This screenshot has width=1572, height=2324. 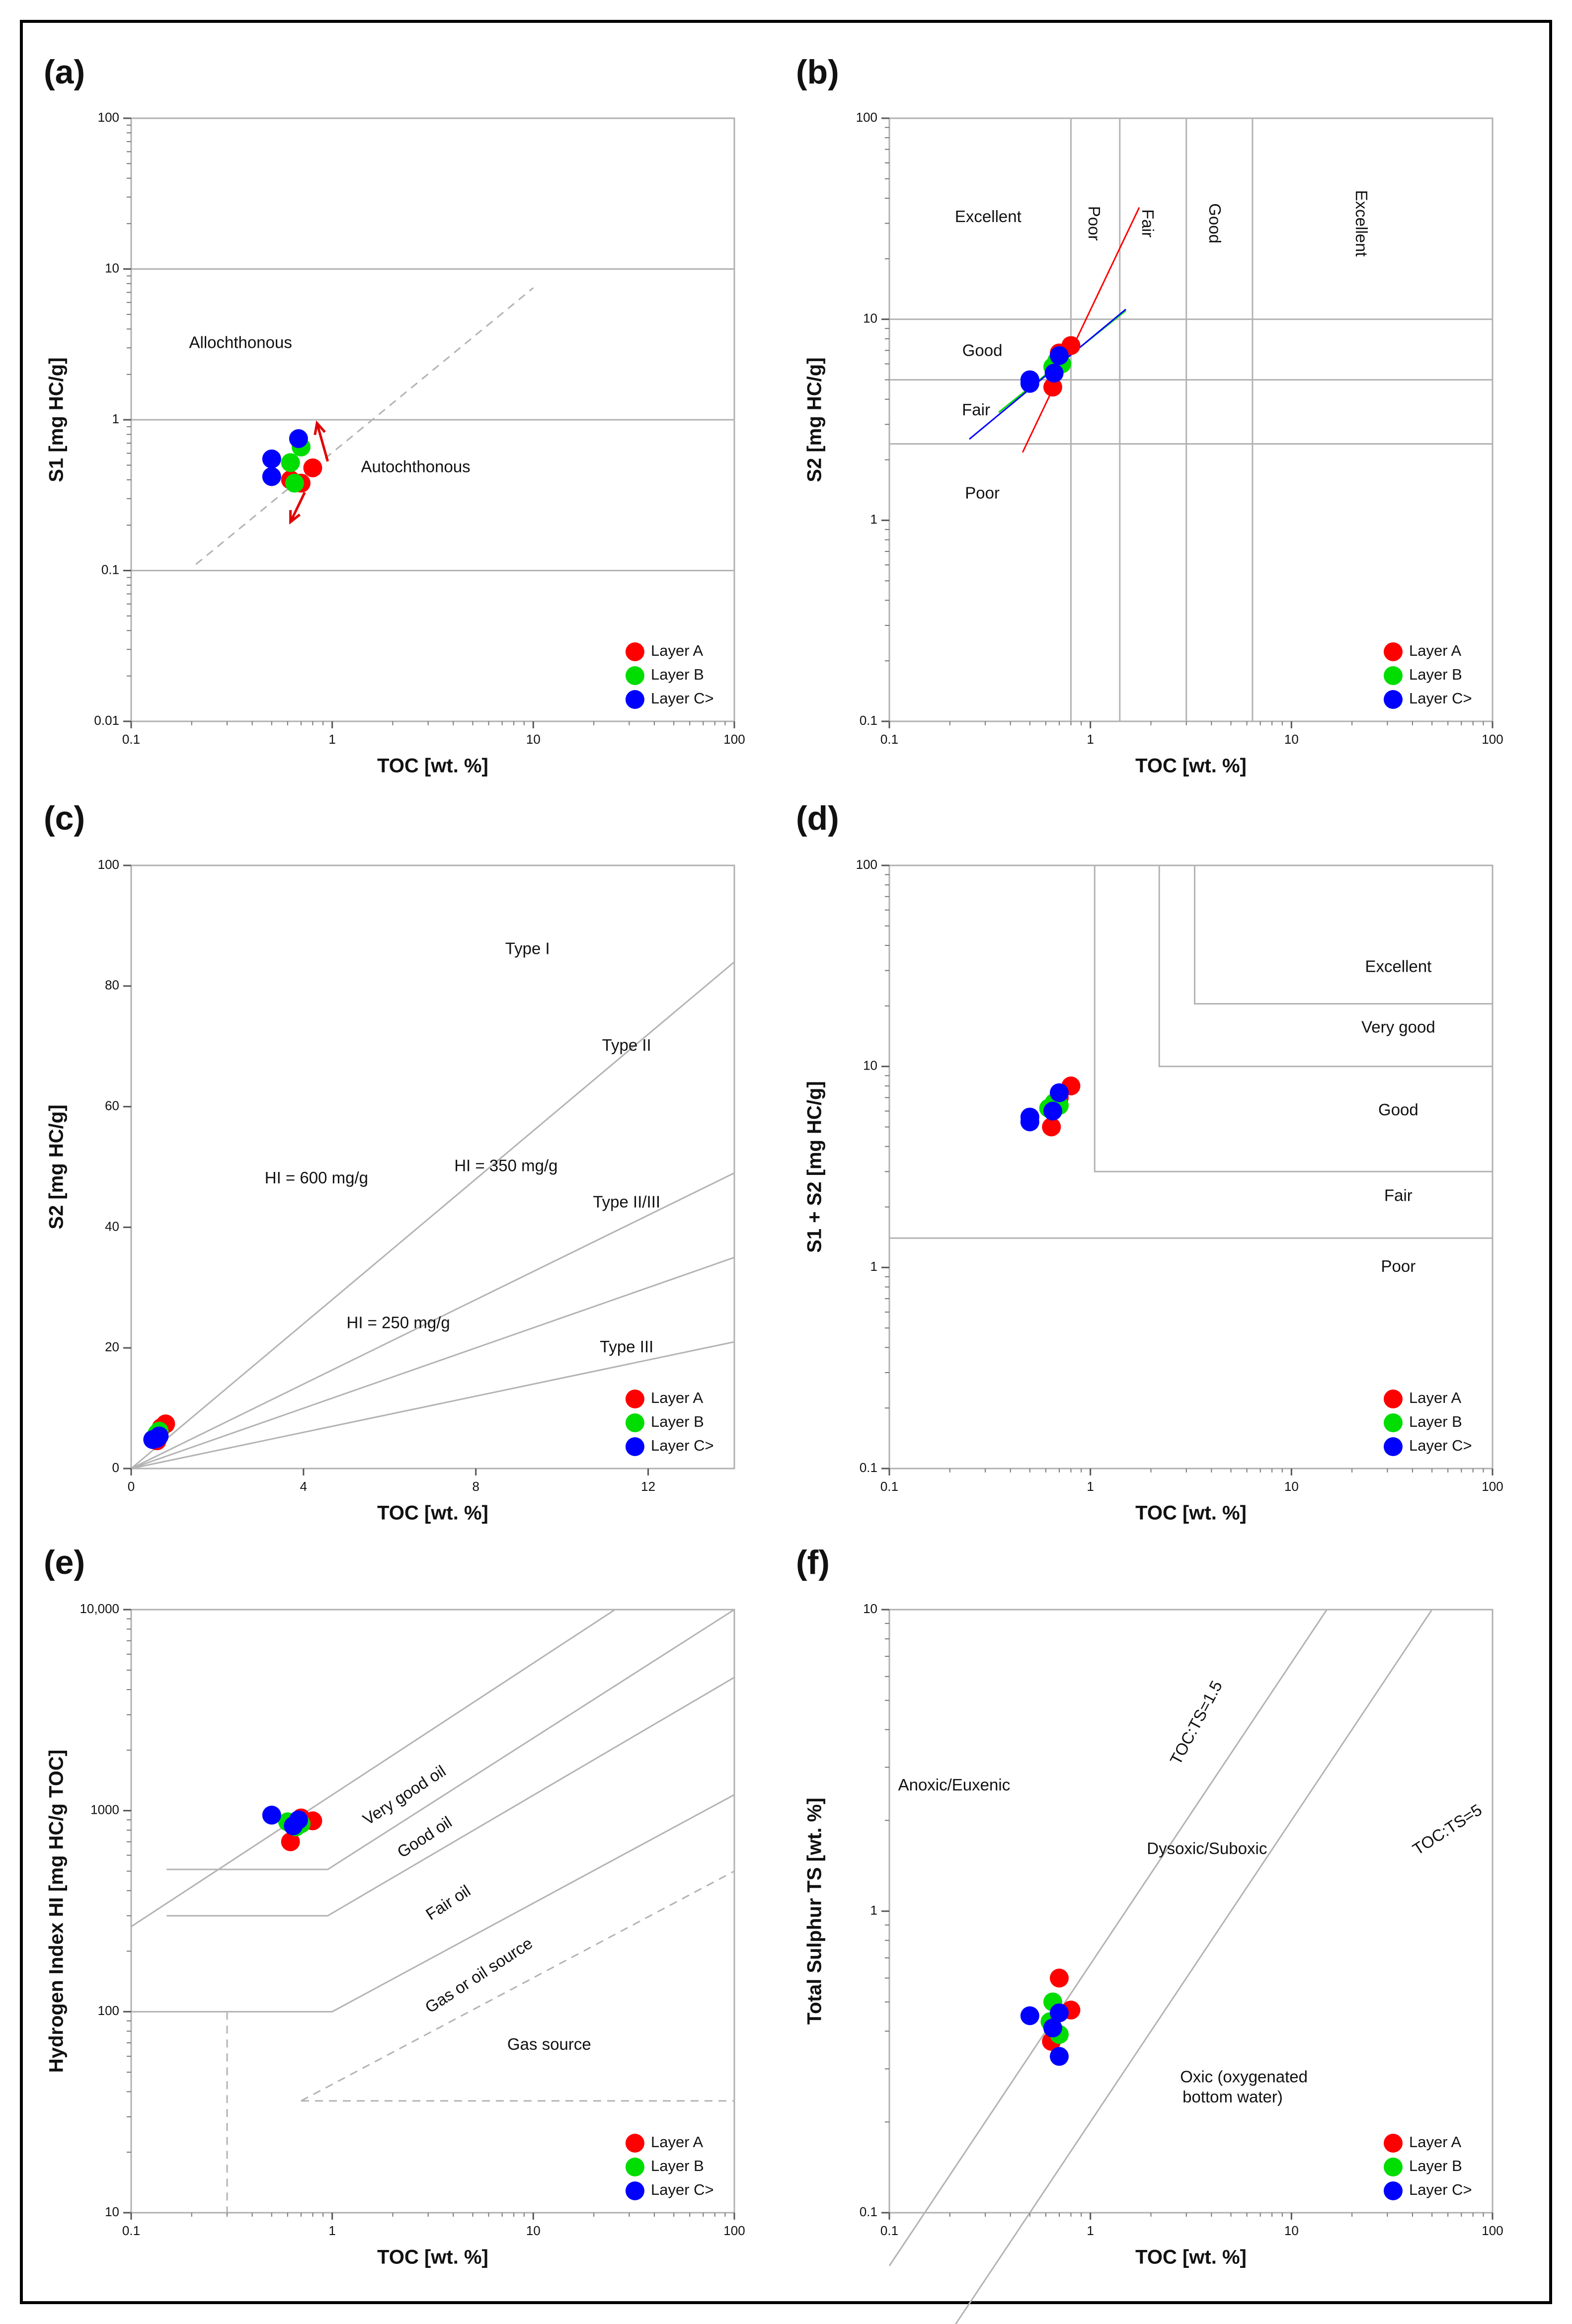 I want to click on data-points-f, so click(x=1050, y=2017).